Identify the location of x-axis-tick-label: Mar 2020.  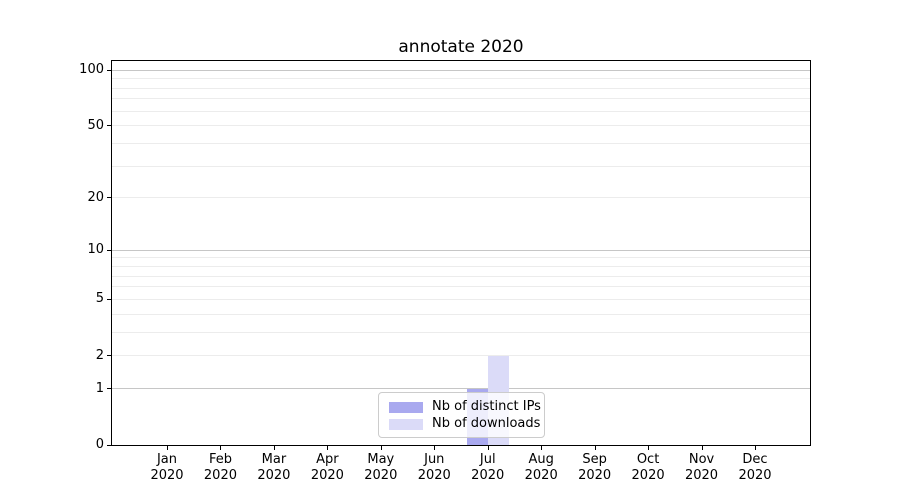
(274, 468).